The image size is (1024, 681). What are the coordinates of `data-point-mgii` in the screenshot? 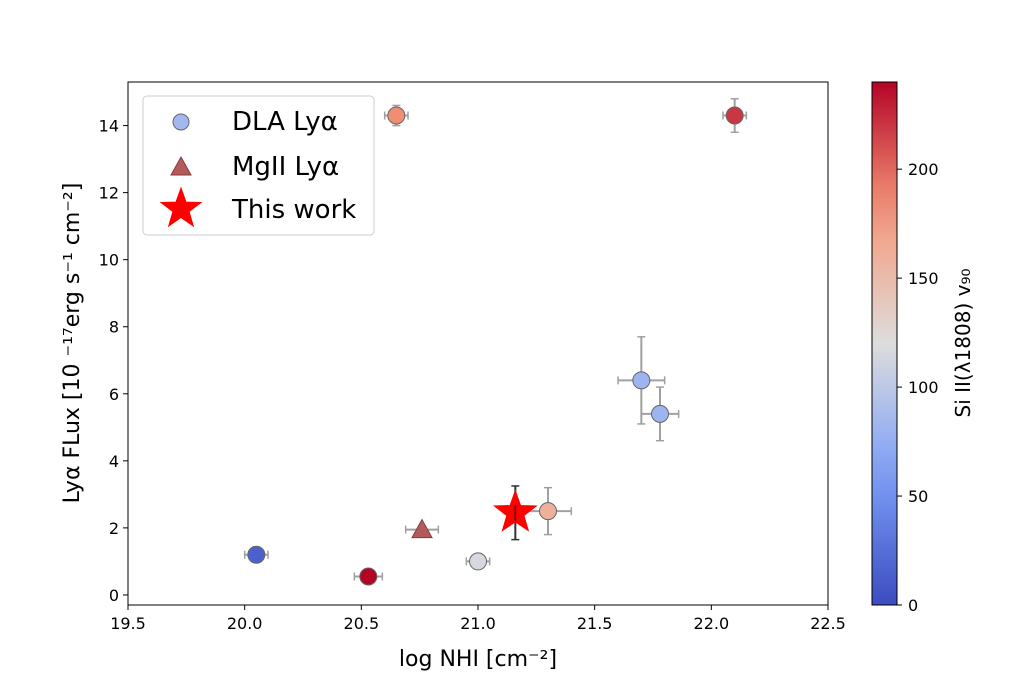 It's located at (422, 528).